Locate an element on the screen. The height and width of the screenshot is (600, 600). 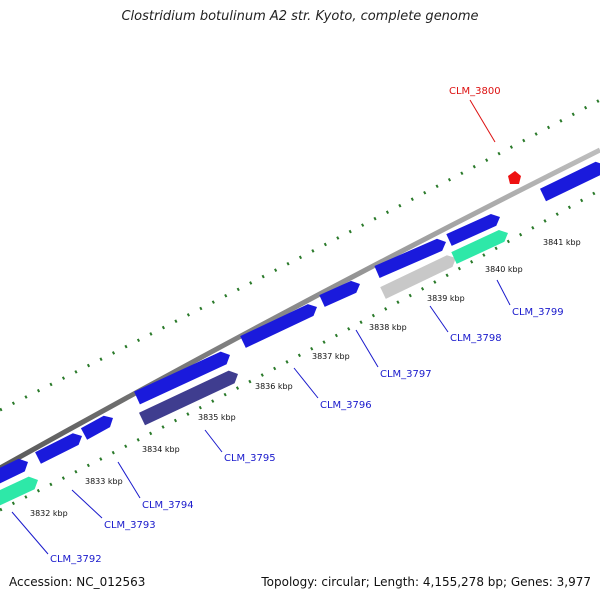
kbp-tick-label: 3841 kbp is located at coordinates (562, 242).